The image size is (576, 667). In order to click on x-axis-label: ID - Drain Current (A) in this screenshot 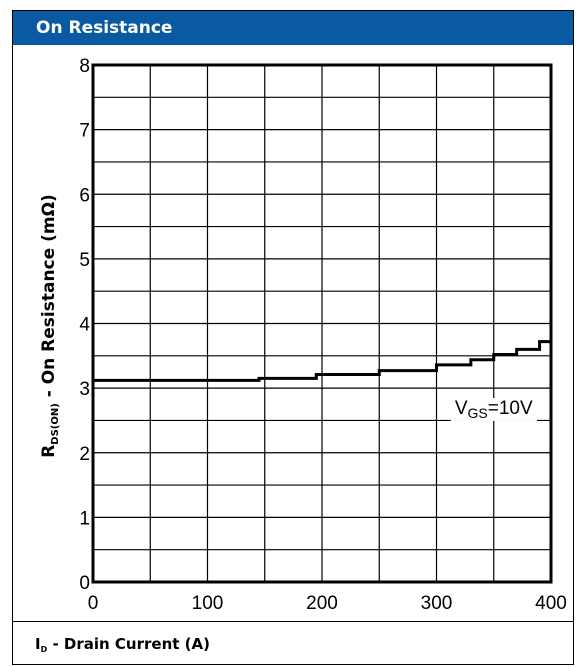, I will do `click(122, 644)`.